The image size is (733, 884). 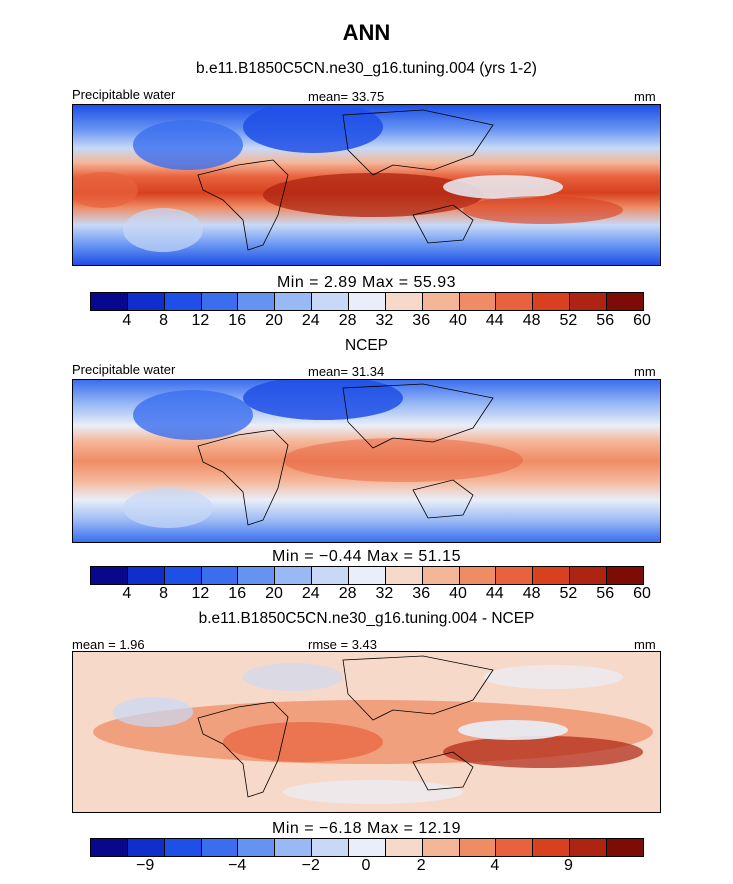 I want to click on colorbar-tick-label: 2, so click(x=421, y=865).